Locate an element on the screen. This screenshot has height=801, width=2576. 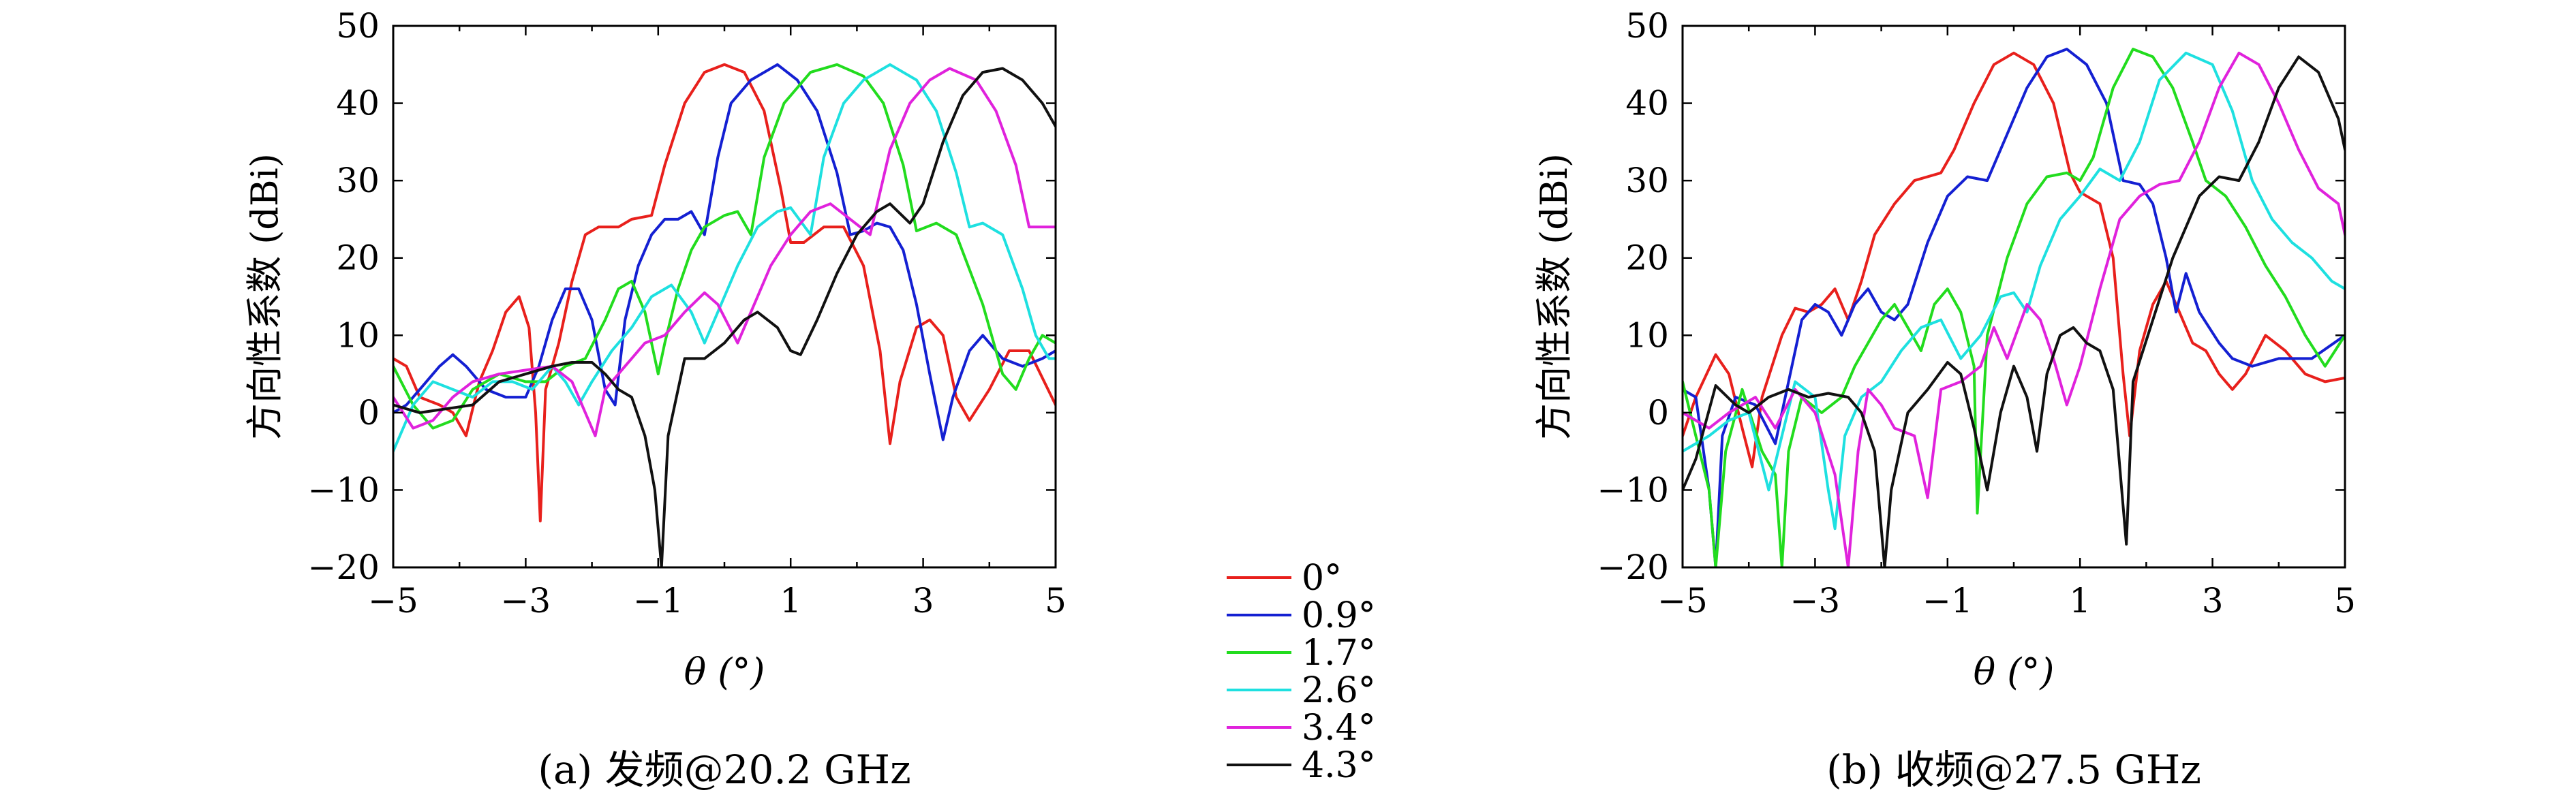
legend-label: 3.4° is located at coordinates (1339, 728).